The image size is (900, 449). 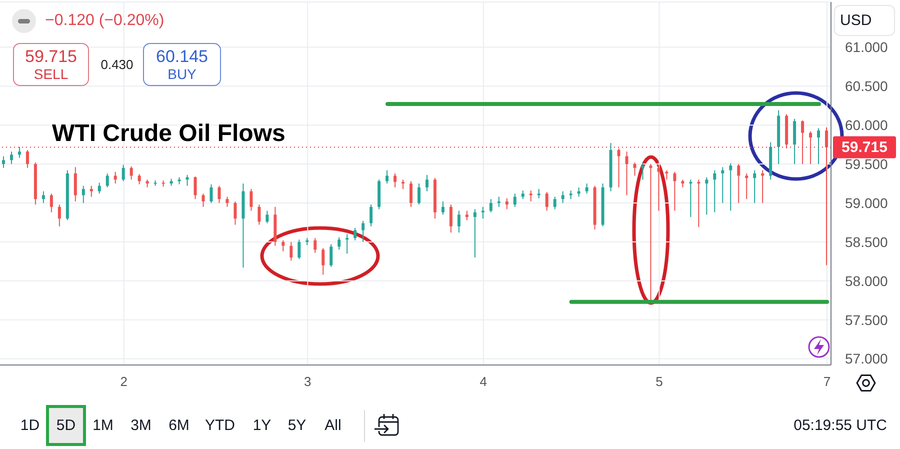 I want to click on annotation: 0.430, so click(x=117, y=65).